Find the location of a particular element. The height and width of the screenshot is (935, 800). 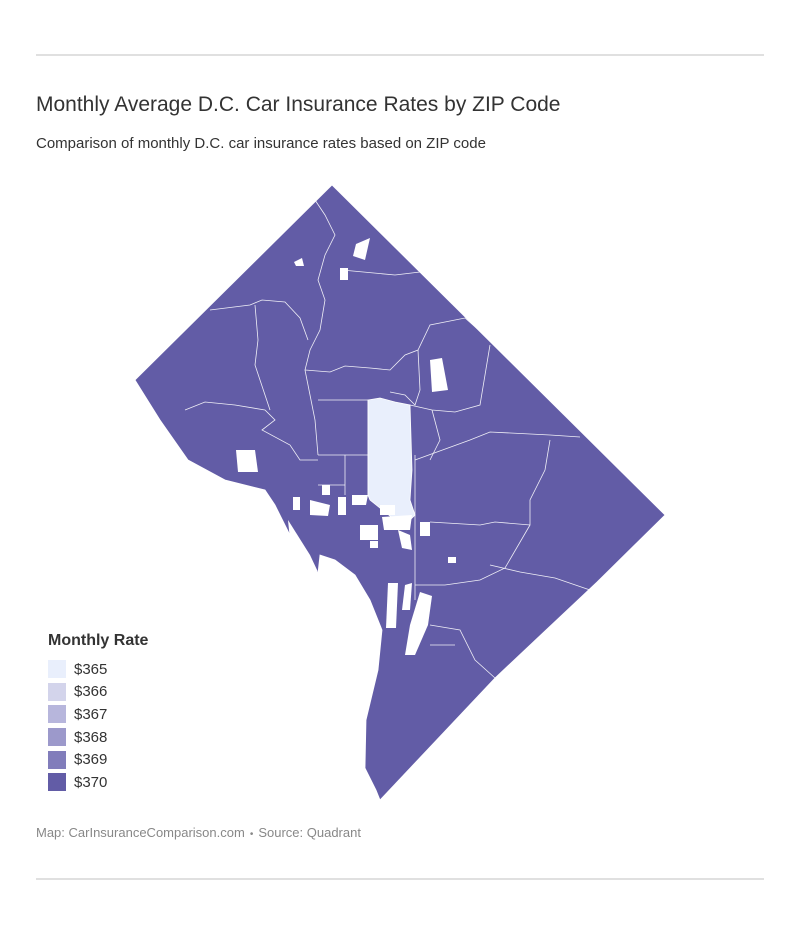

legend-label: $368 is located at coordinates (91, 737).